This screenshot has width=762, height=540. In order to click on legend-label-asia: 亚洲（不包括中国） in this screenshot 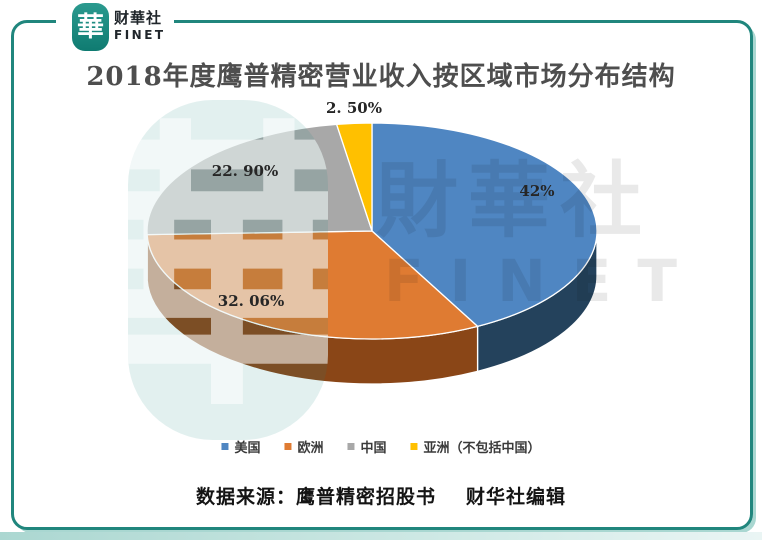, I will do `click(482, 448)`.